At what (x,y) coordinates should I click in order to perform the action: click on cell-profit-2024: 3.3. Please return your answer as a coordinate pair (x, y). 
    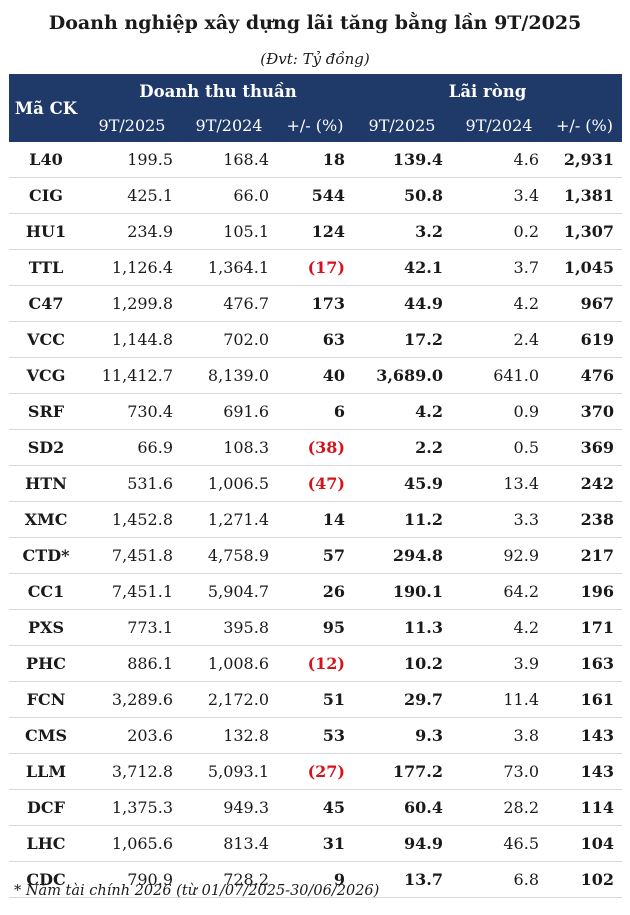
    Looking at the image, I should click on (499, 519).